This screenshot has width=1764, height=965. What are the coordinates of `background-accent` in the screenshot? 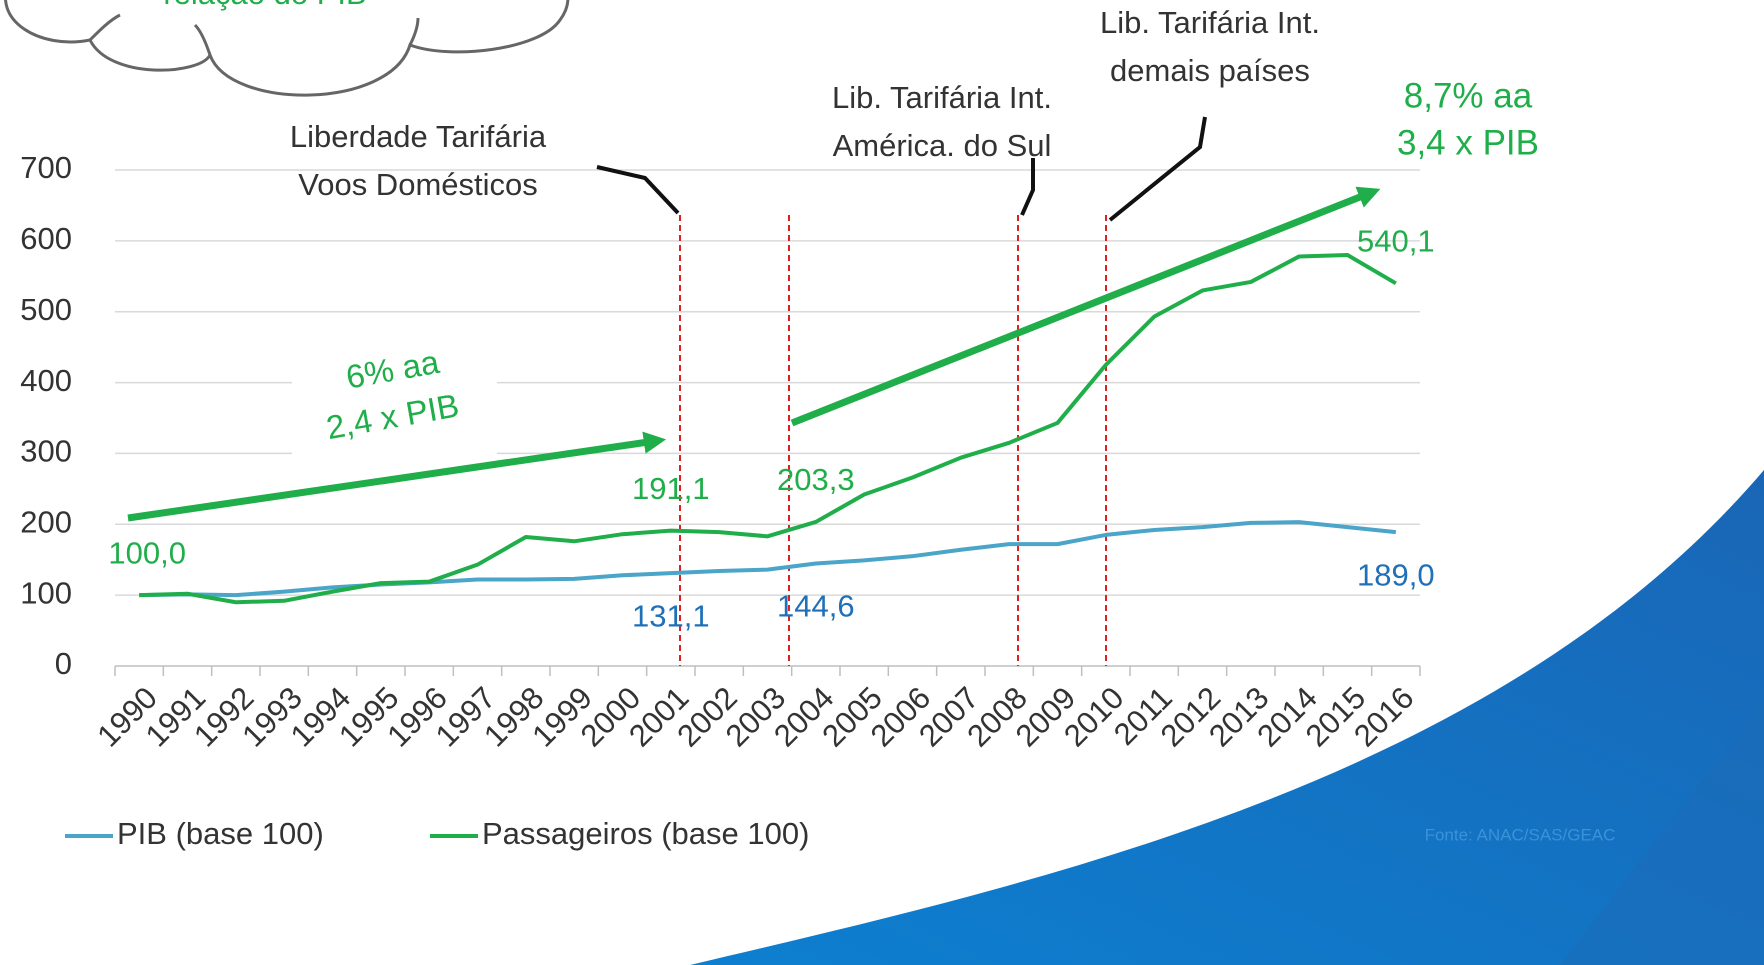 It's located at (1662, 832).